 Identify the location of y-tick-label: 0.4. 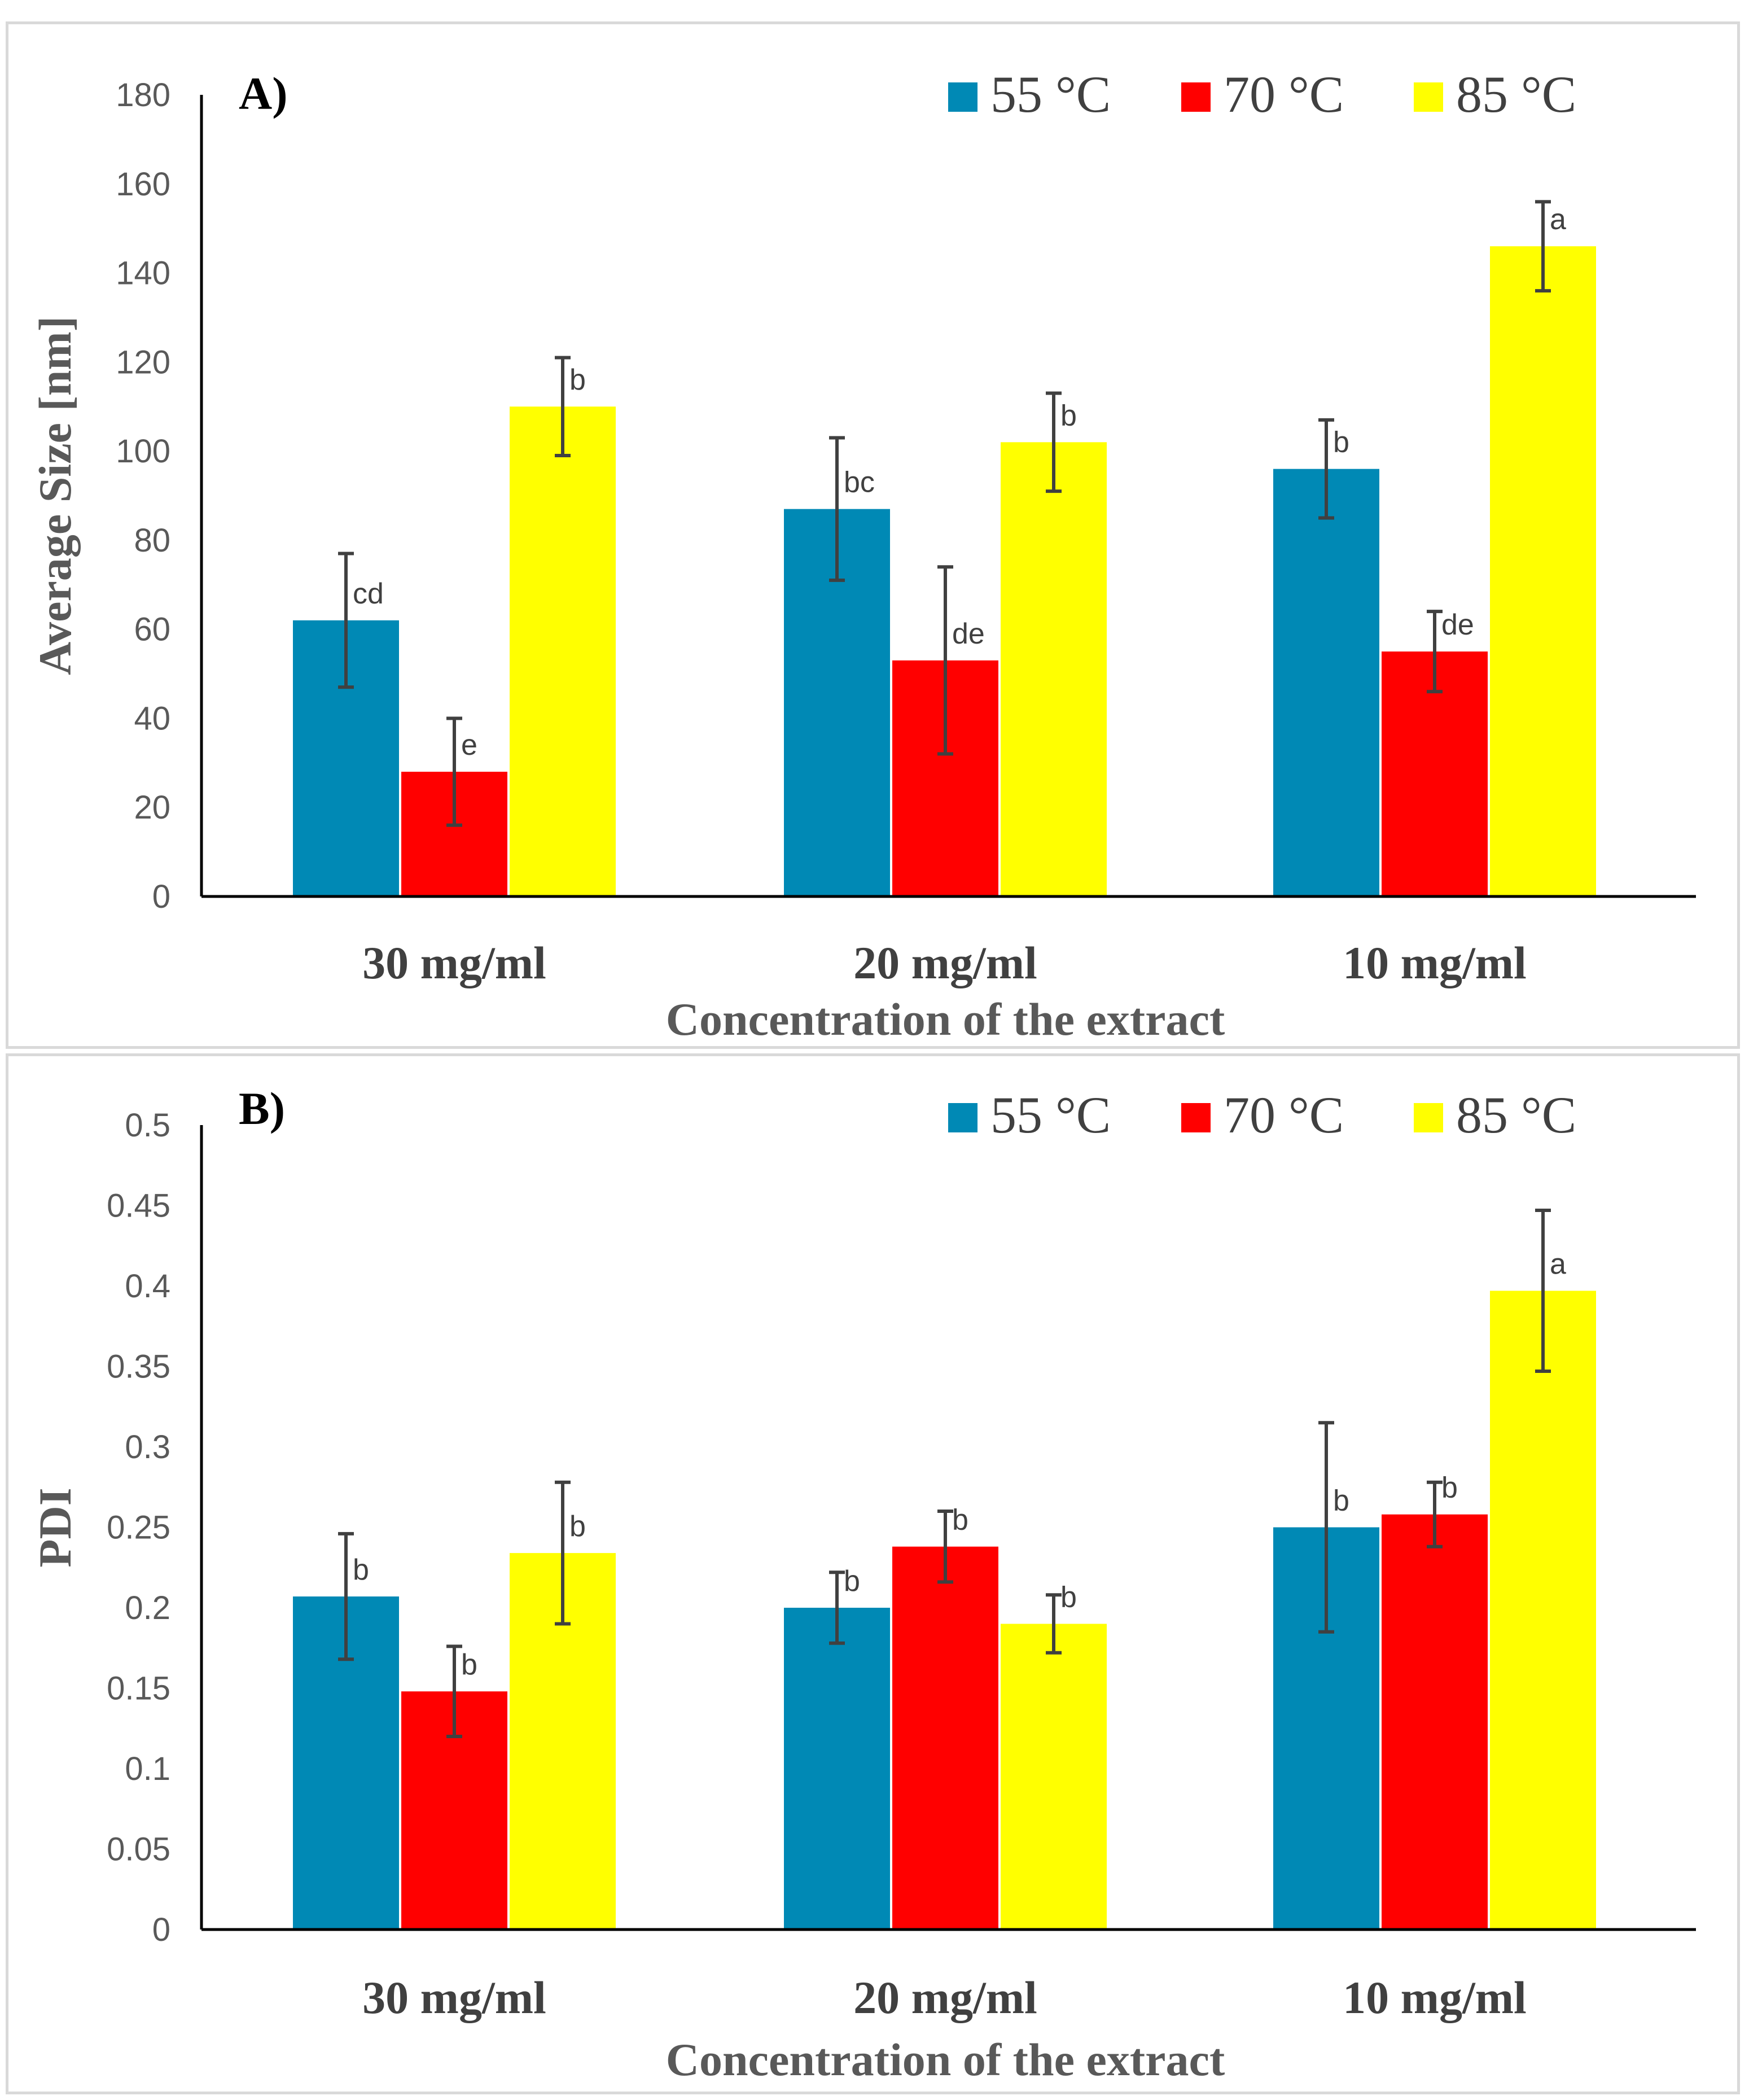
(147, 1286).